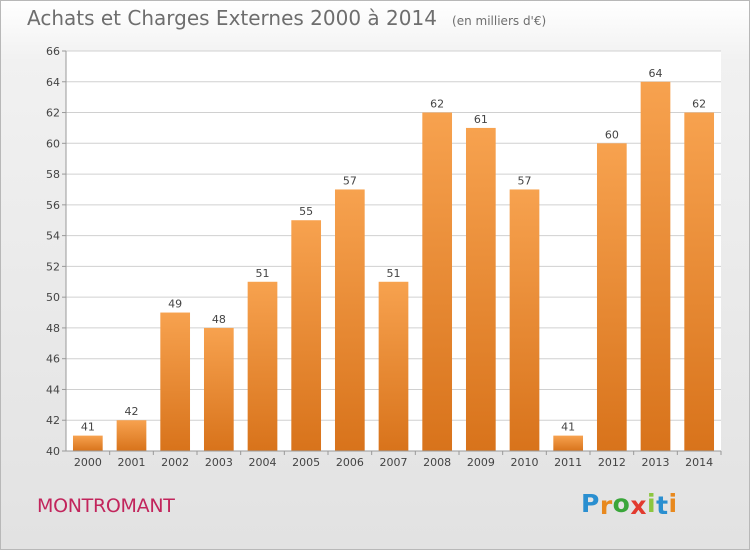  What do you see at coordinates (53, 174) in the screenshot?
I see `y-tick-label: 58` at bounding box center [53, 174].